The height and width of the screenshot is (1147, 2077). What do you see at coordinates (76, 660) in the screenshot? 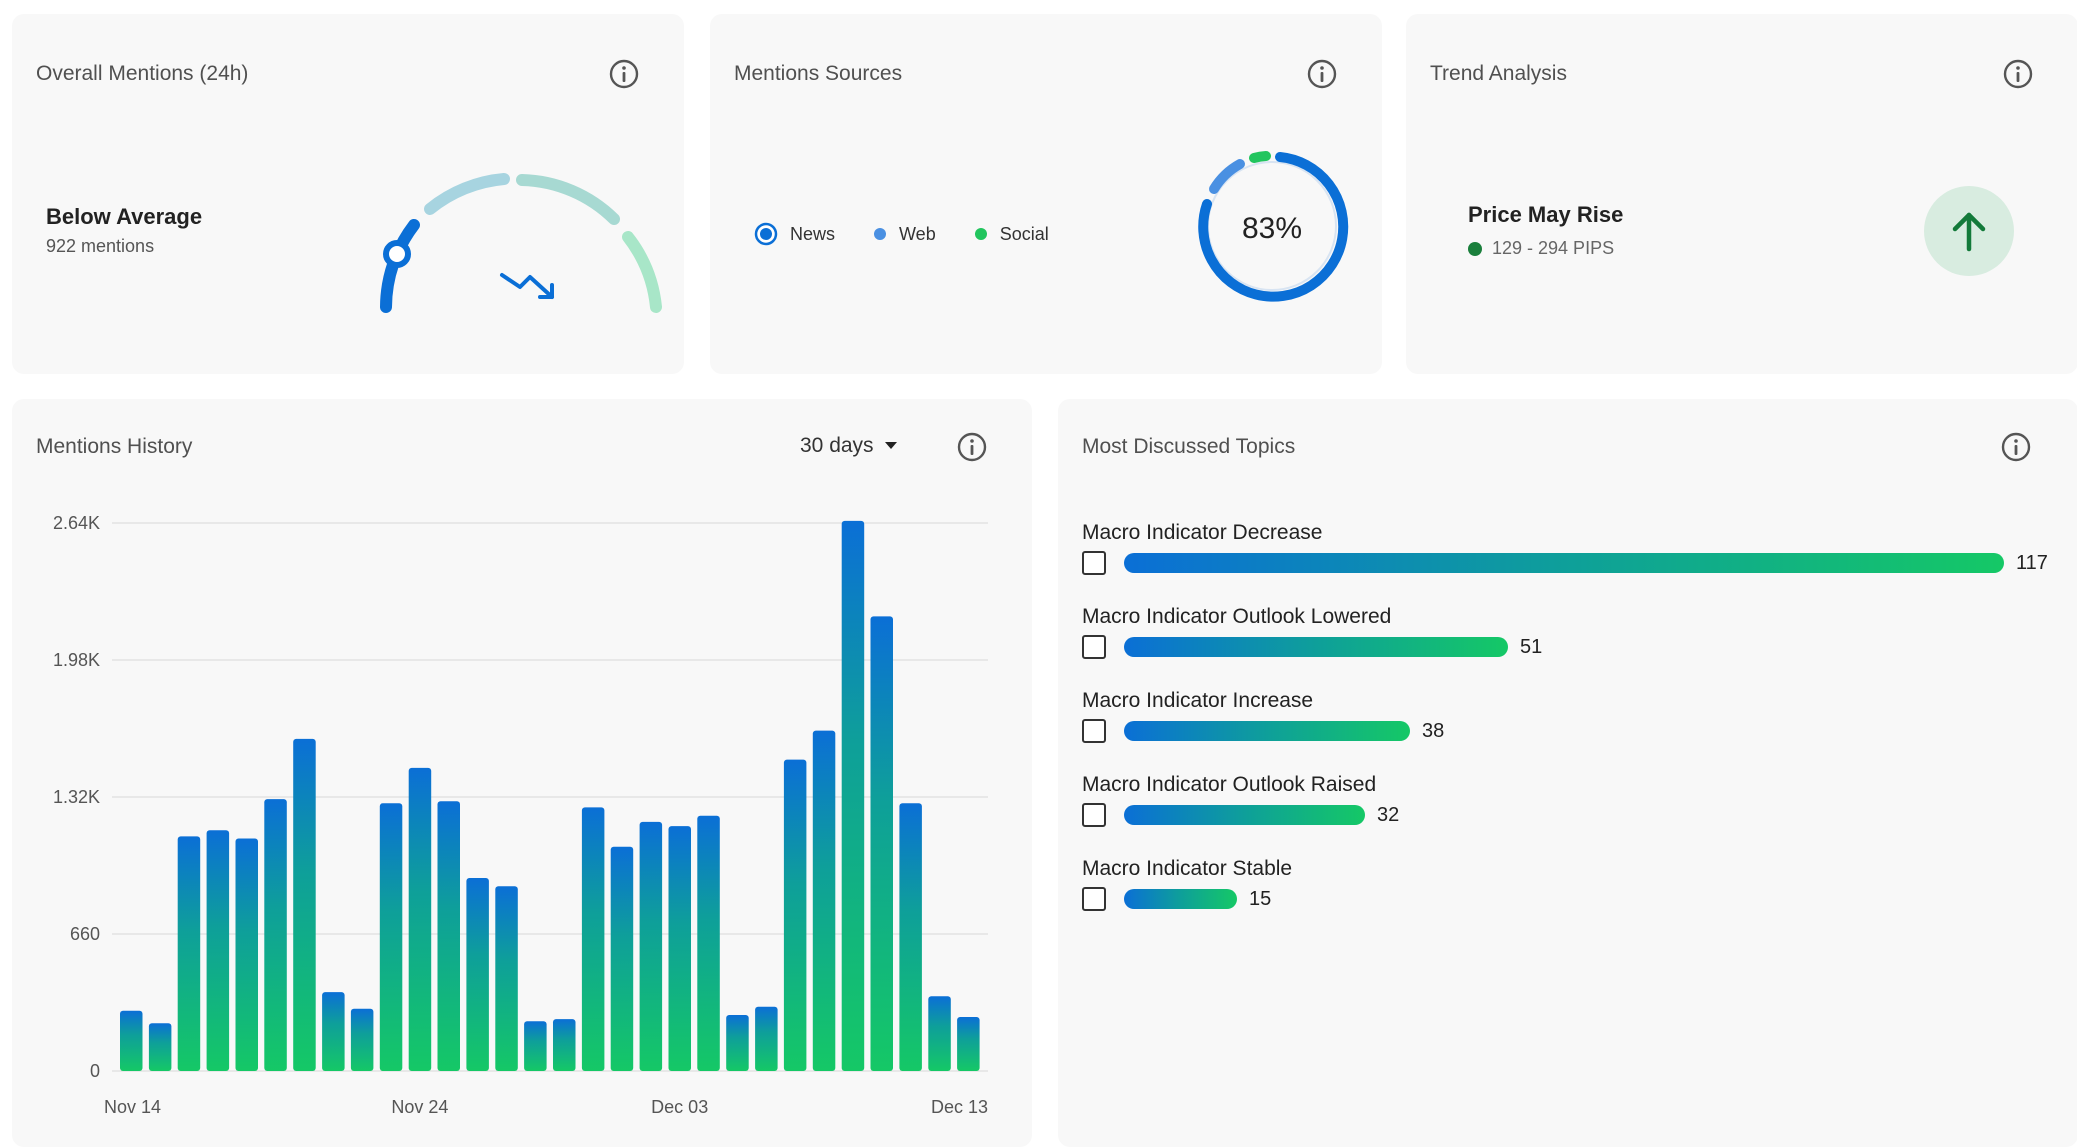
I see `y-tick-label: 1.98K` at bounding box center [76, 660].